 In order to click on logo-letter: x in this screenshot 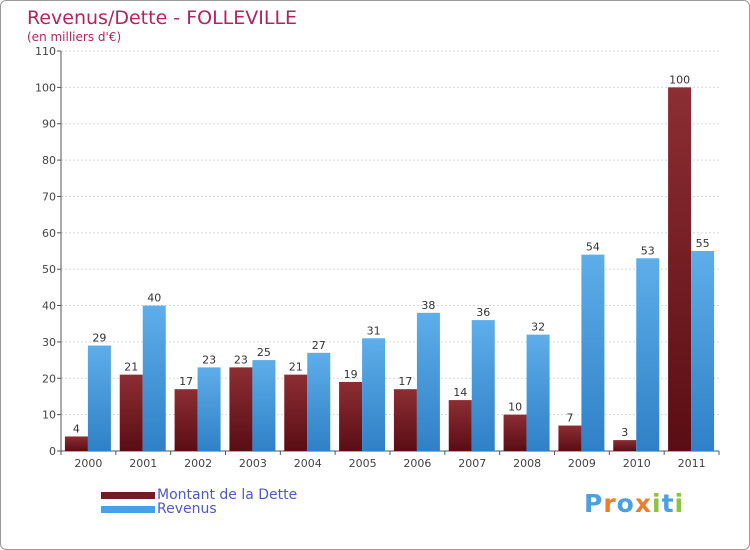, I will do `click(643, 503)`.